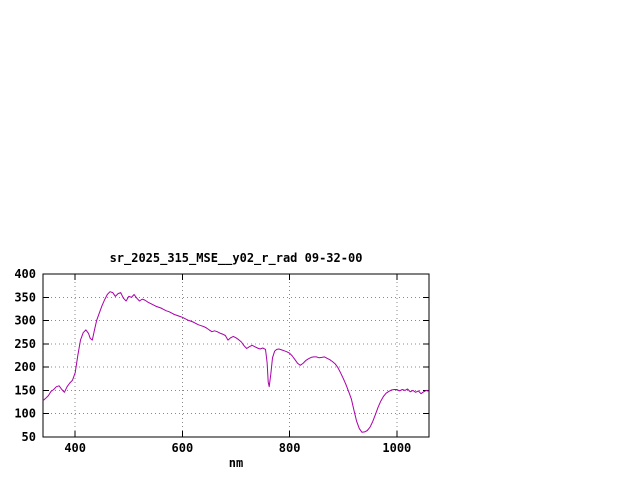 Image resolution: width=640 pixels, height=480 pixels. What do you see at coordinates (25, 367) in the screenshot?
I see `y-tick-label: 200` at bounding box center [25, 367].